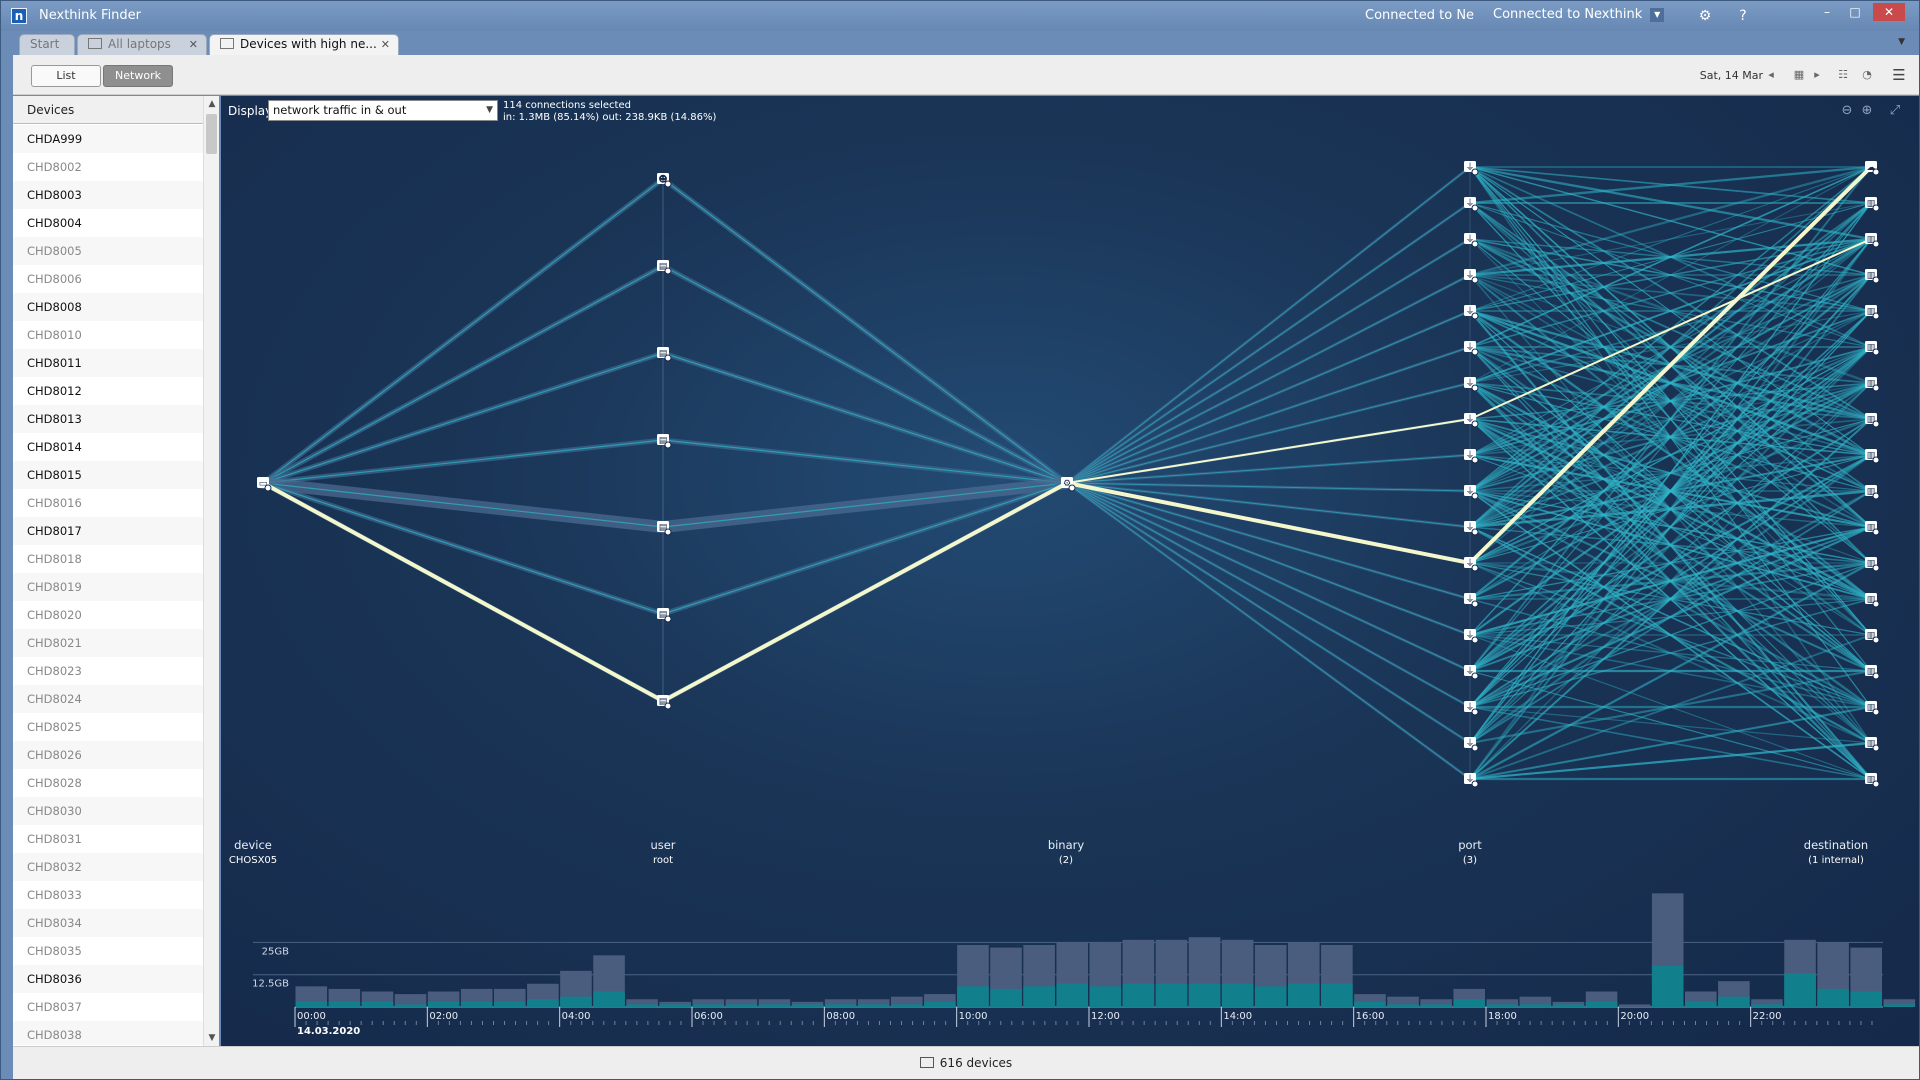 This screenshot has width=1920, height=1080. I want to click on device-list-item: CHD8005, so click(108, 251).